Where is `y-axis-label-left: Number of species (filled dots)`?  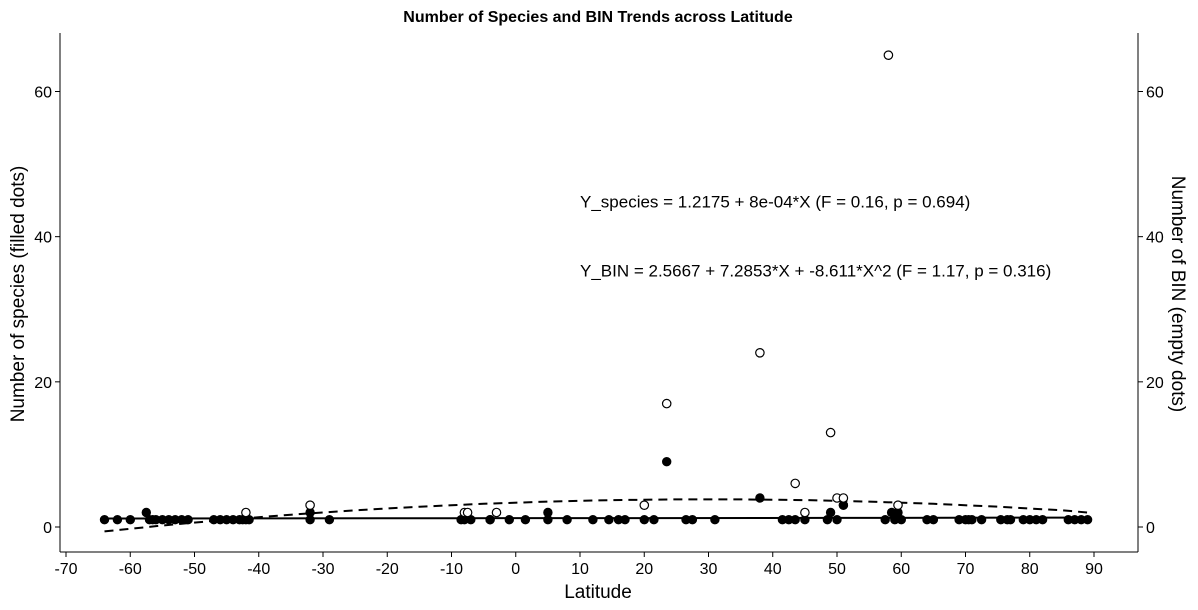
y-axis-label-left: Number of species (filled dots) is located at coordinates (18, 294).